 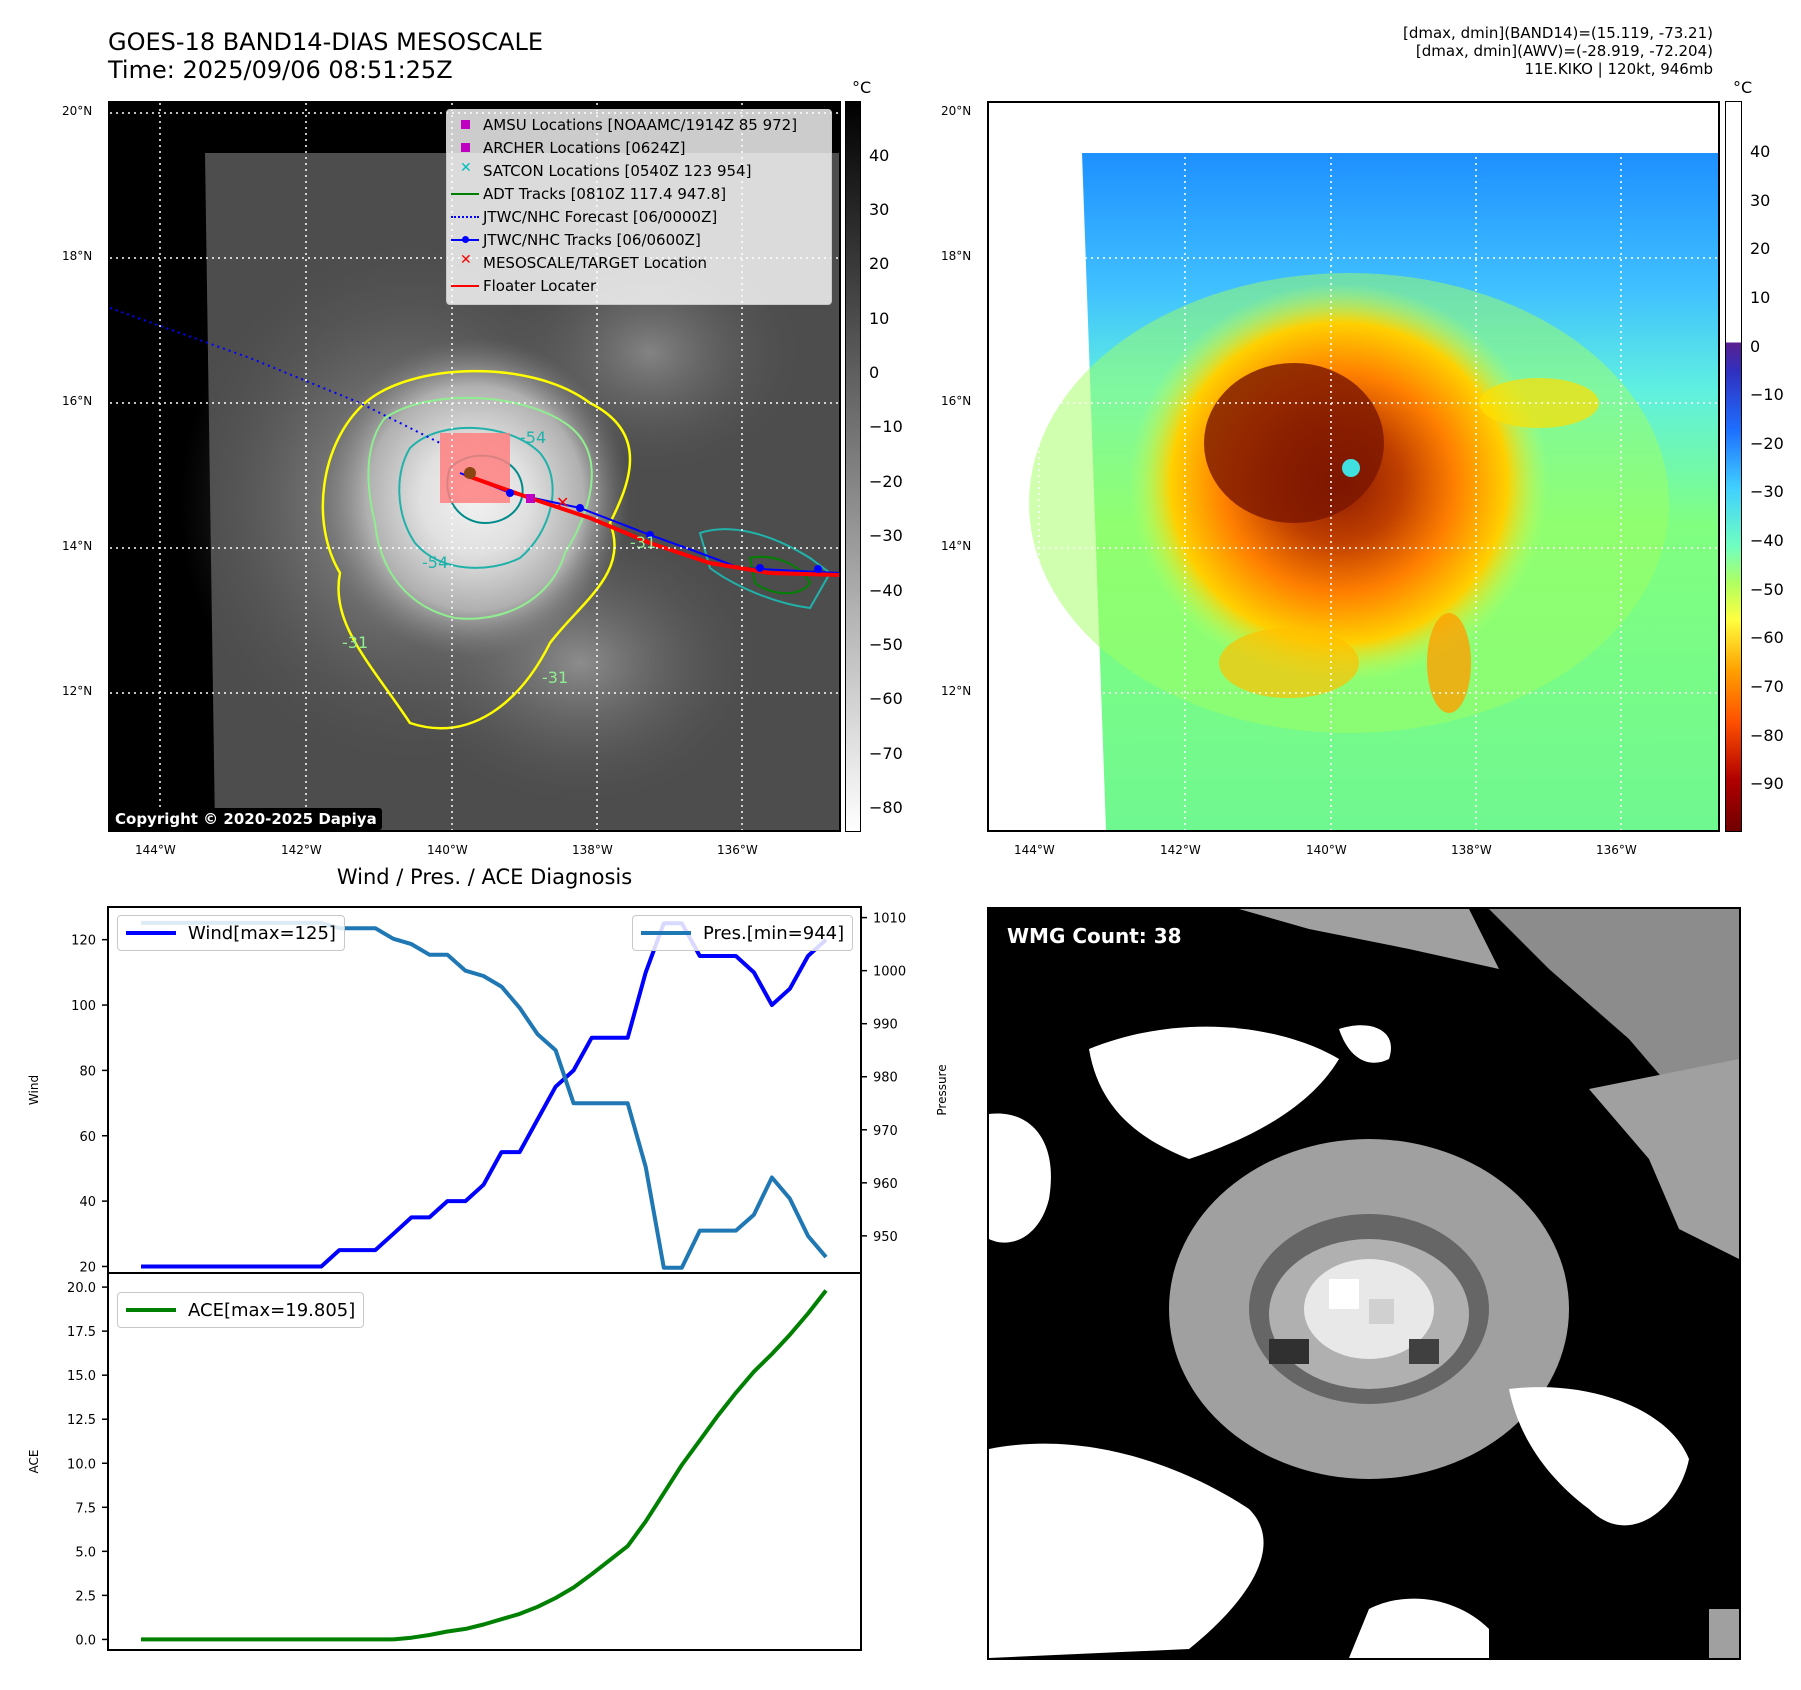 I want to click on y-tick-label: 100, so click(x=83, y=1006).